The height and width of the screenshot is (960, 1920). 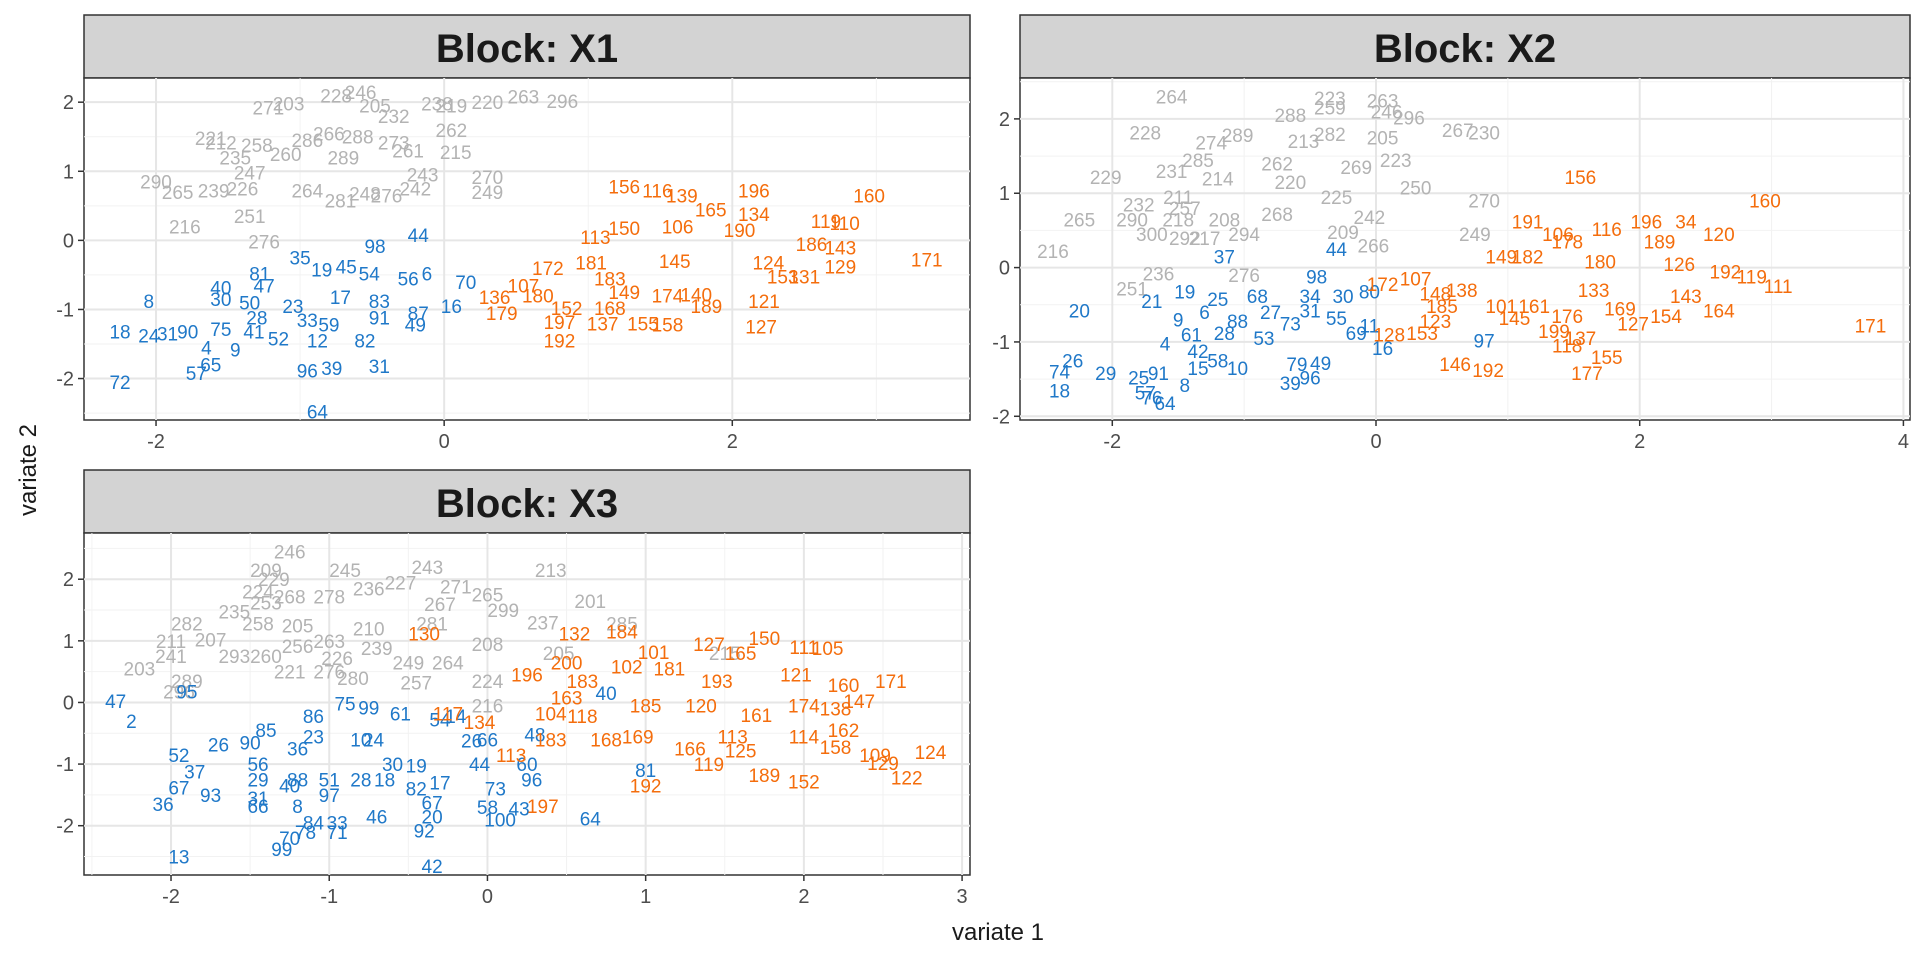 I want to click on data-point-label: 79, so click(x=1296, y=365).